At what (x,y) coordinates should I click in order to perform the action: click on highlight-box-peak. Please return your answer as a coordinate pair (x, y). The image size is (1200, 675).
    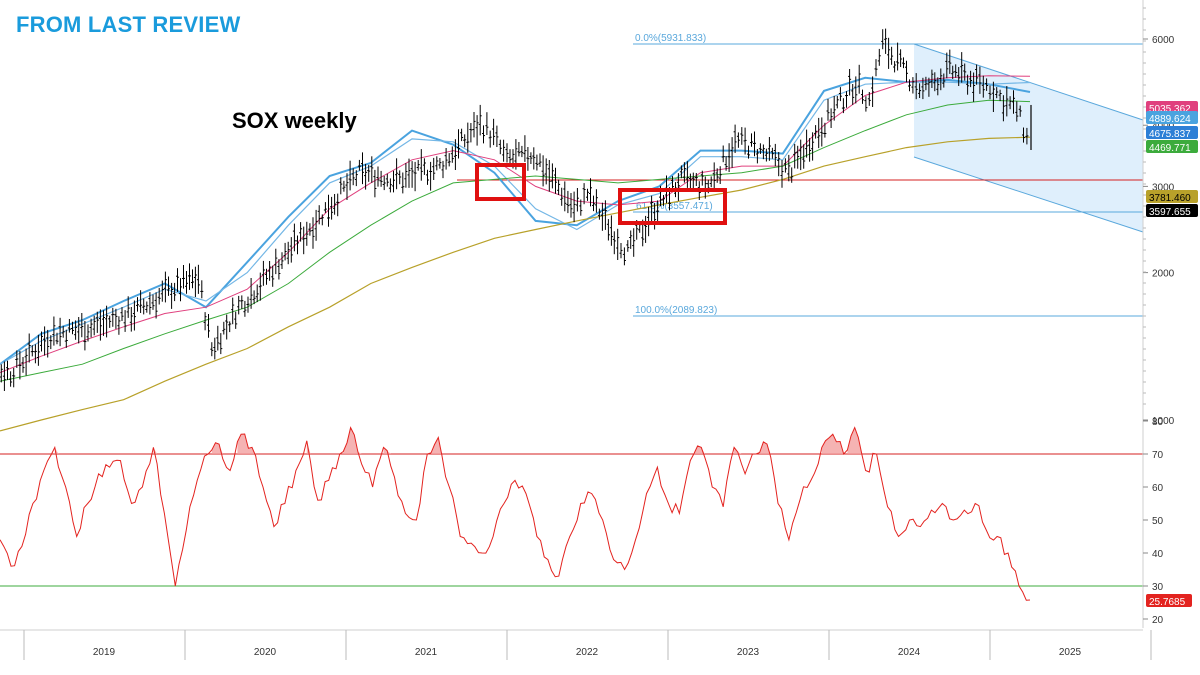
    Looking at the image, I should click on (500, 182).